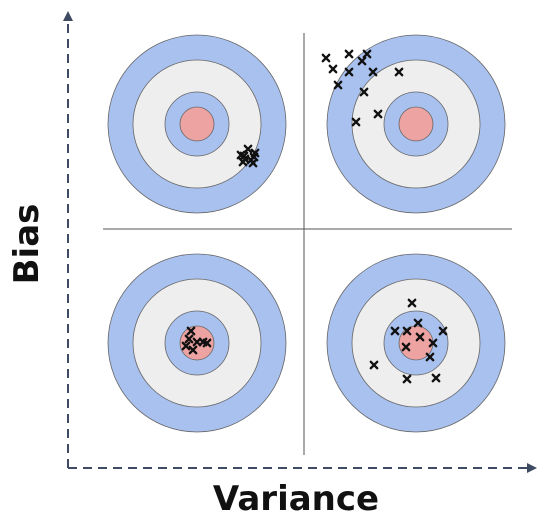  Describe the element at coordinates (296, 499) in the screenshot. I see `x-axis-label: Variance` at that location.